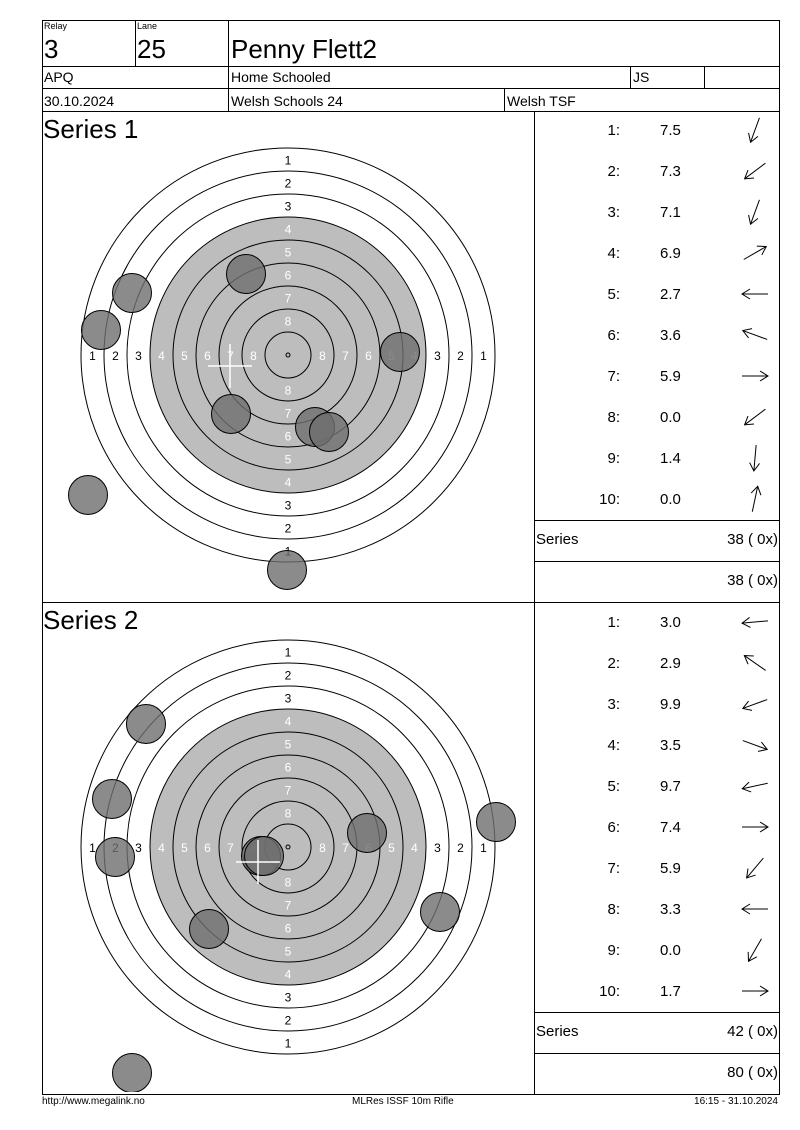  Describe the element at coordinates (51, 49) in the screenshot. I see `relay-value: 3` at that location.